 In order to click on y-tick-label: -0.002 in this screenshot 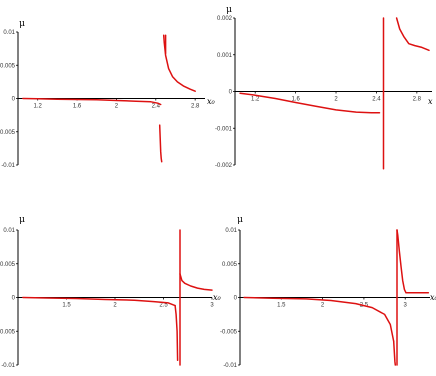, I will do `click(224, 166)`.